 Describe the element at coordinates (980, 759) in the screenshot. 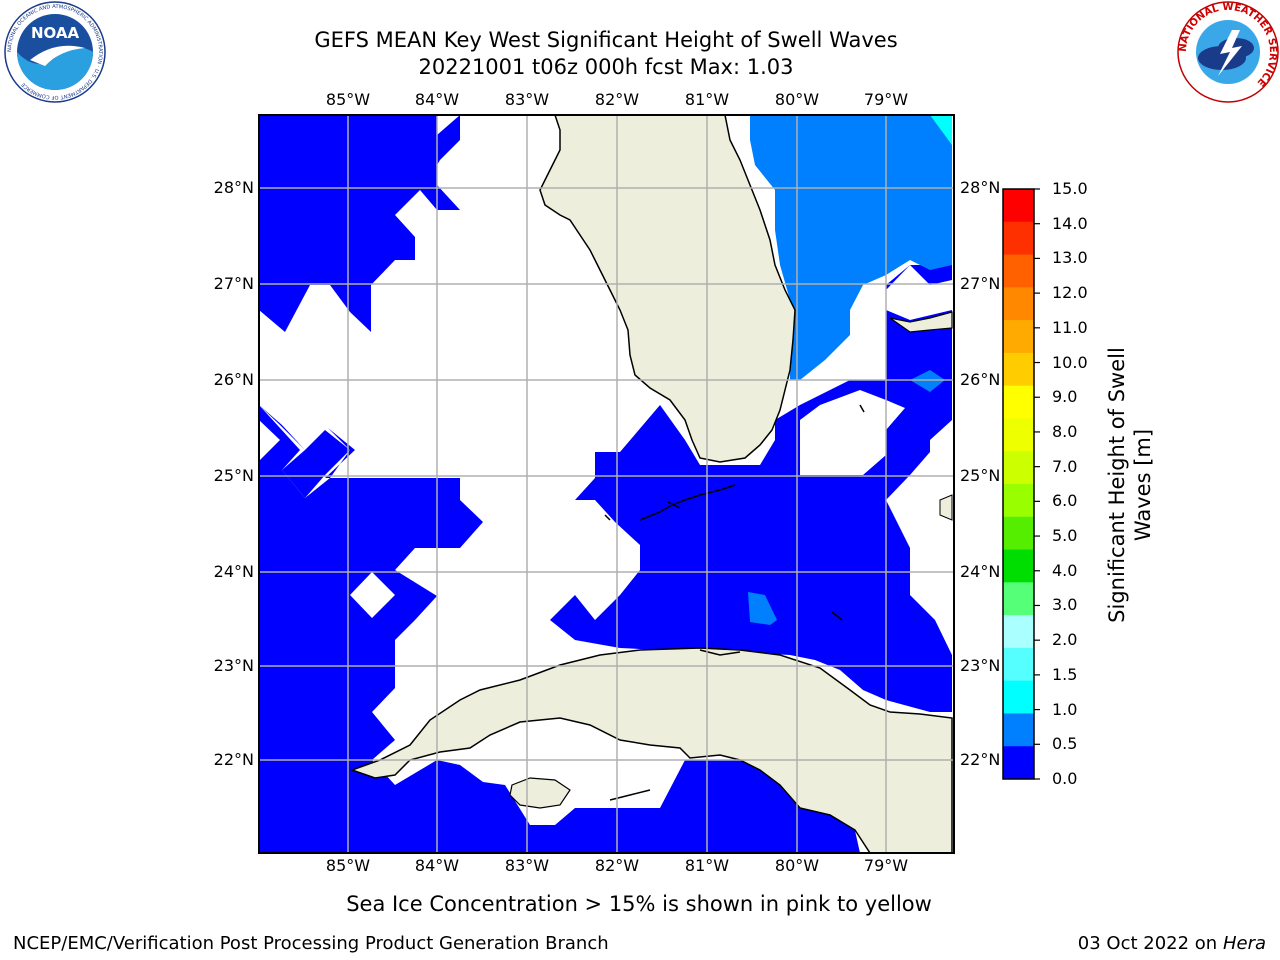

I see `lat-label-right-22n: 22°N` at that location.